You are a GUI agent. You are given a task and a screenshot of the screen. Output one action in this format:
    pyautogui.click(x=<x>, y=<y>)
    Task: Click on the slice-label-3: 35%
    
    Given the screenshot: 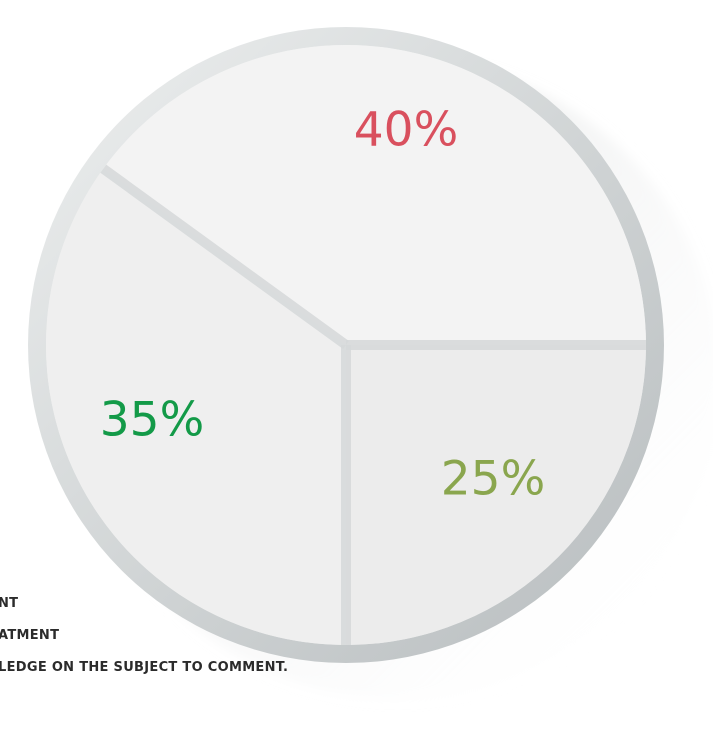 What is the action you would take?
    pyautogui.click(x=152, y=420)
    